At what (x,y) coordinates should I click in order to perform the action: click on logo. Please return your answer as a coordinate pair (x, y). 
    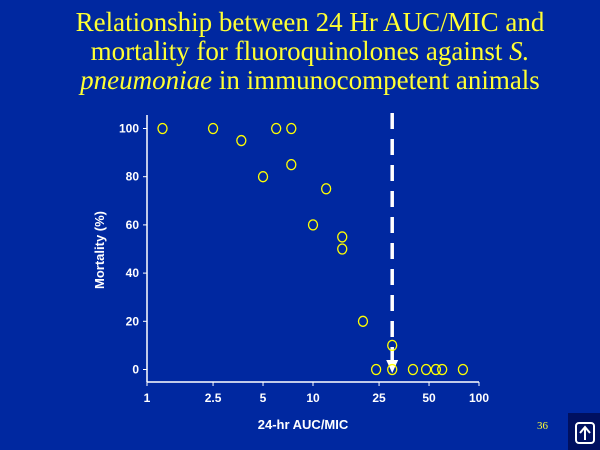
    Looking at the image, I should click on (584, 431).